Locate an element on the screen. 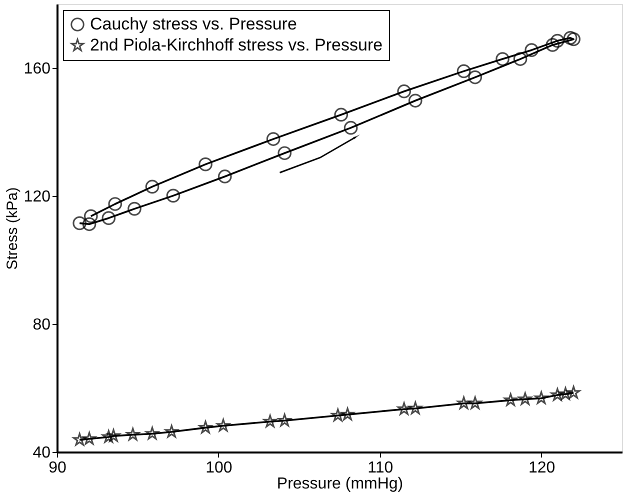 The height and width of the screenshot is (495, 626). y-tick-label: 80 is located at coordinates (41, 325).